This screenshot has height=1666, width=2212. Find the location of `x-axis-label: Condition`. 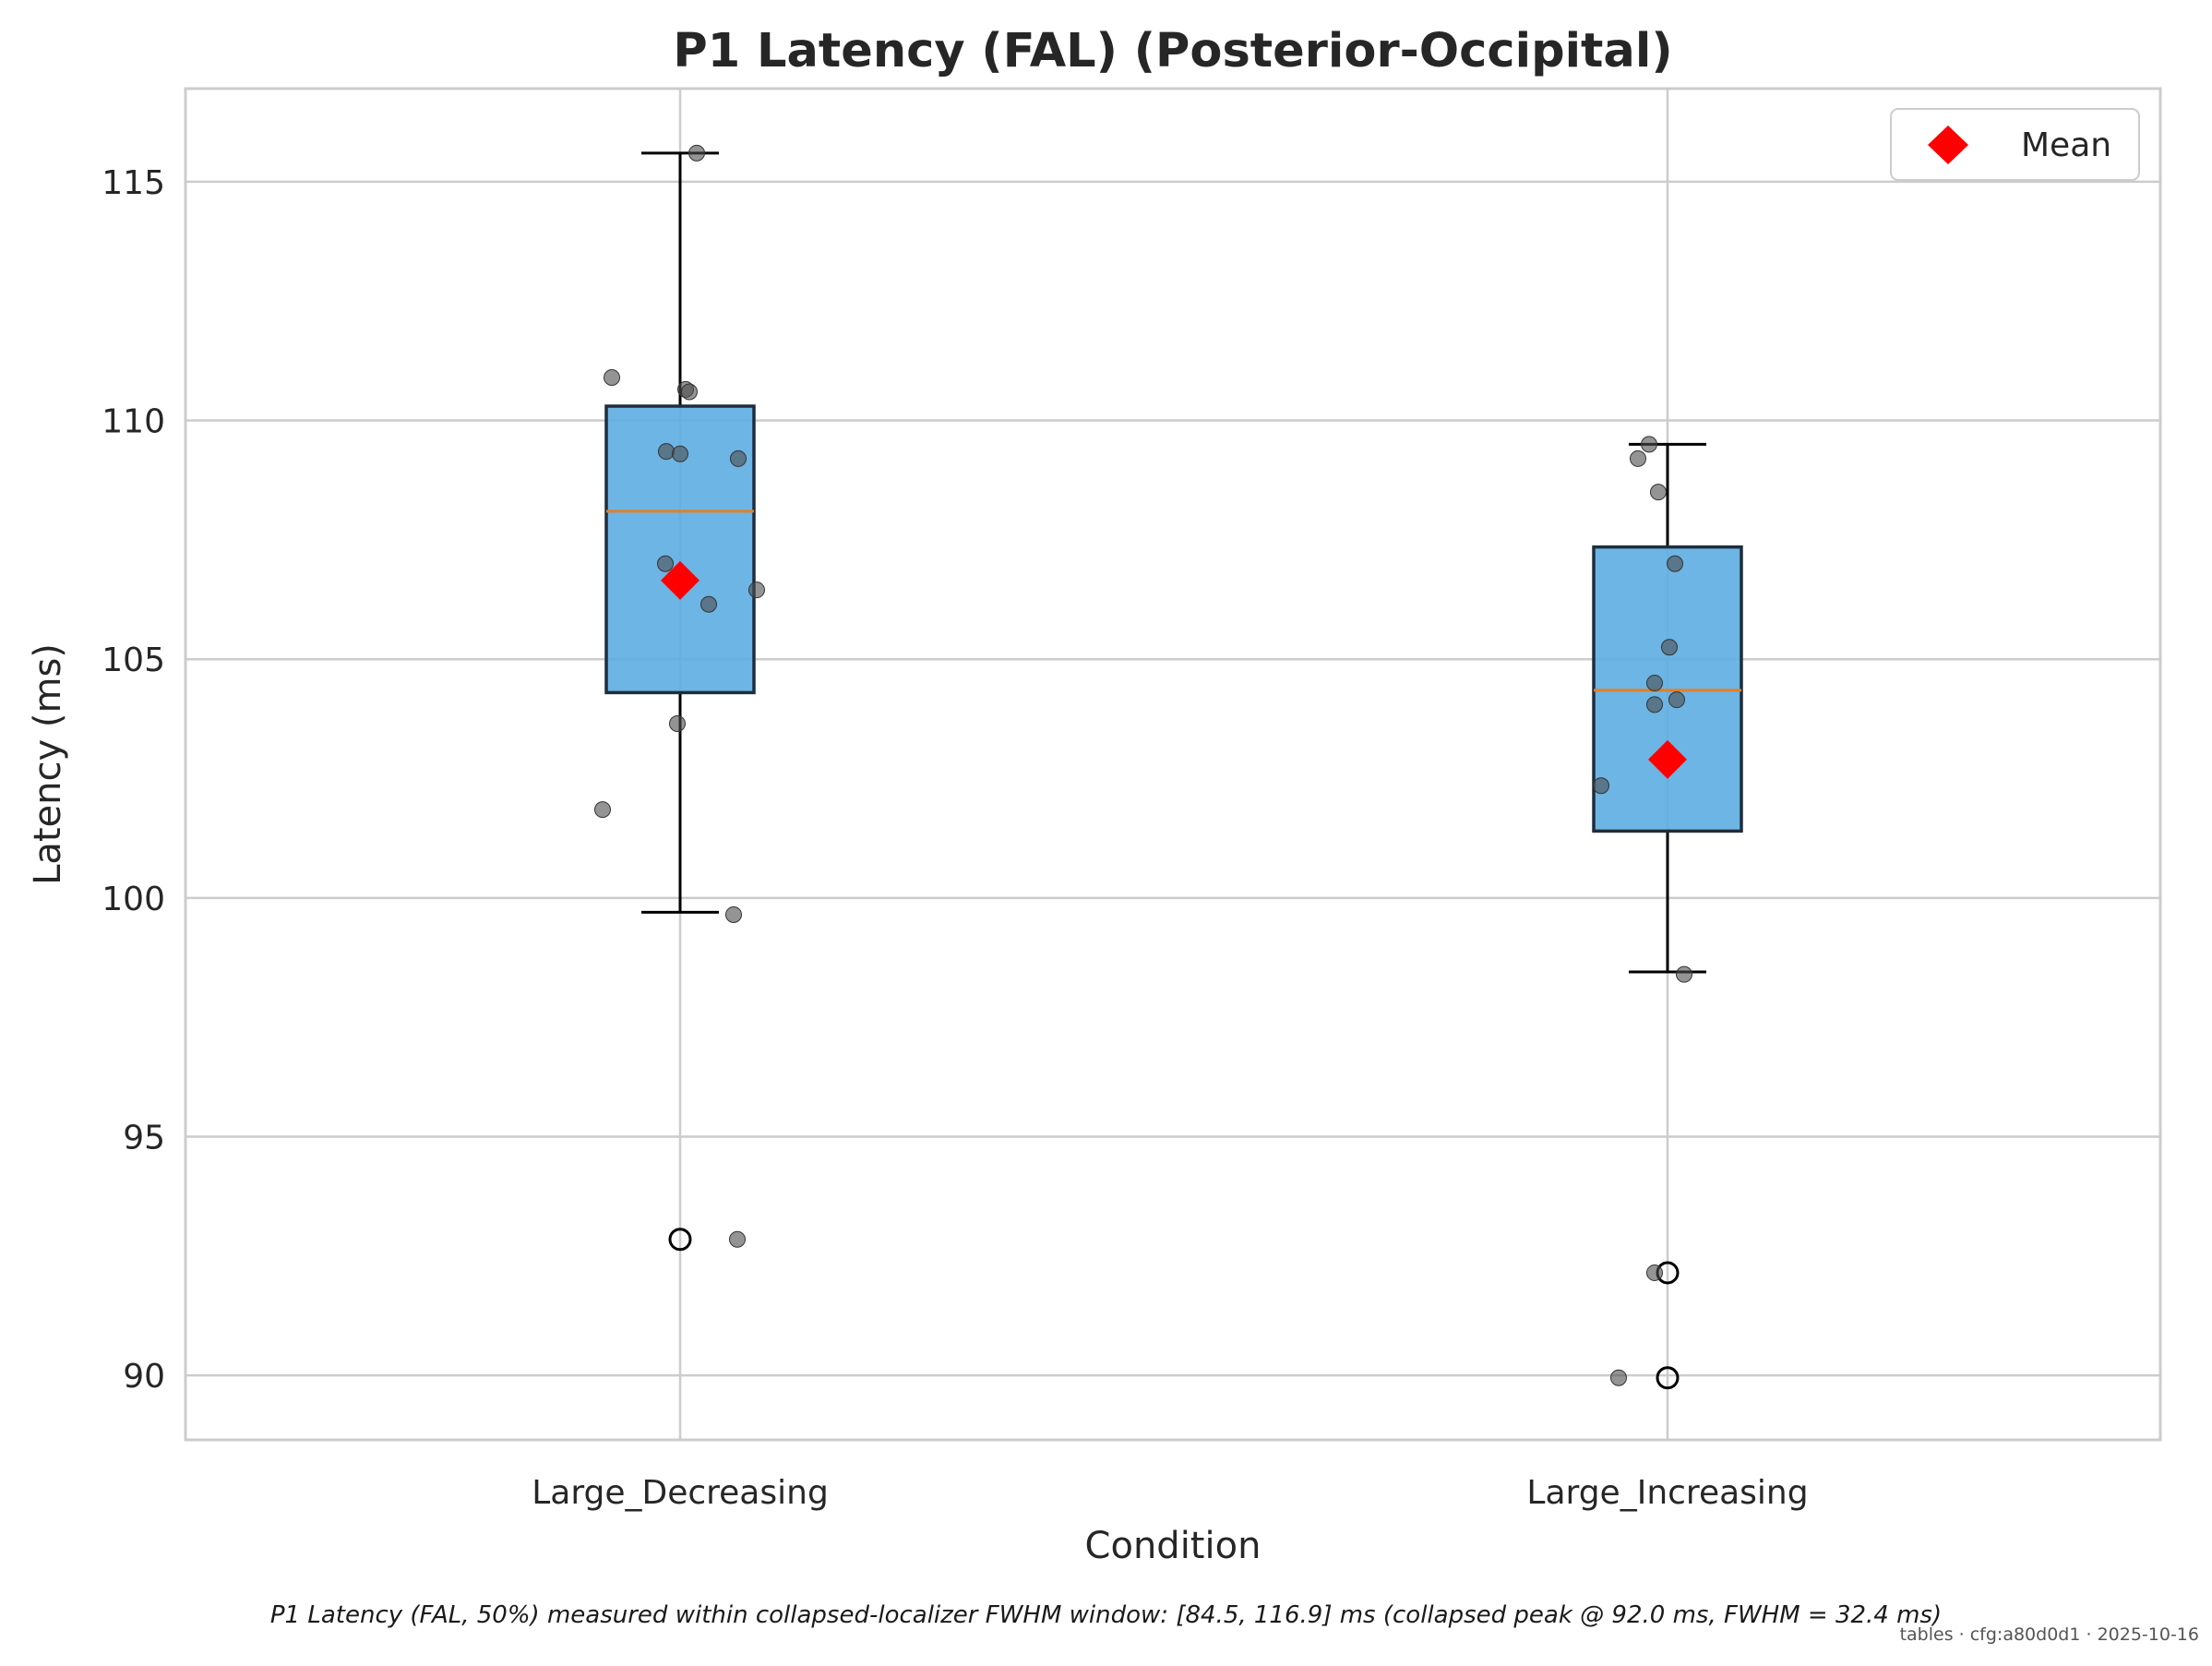

x-axis-label: Condition is located at coordinates (1173, 1546).